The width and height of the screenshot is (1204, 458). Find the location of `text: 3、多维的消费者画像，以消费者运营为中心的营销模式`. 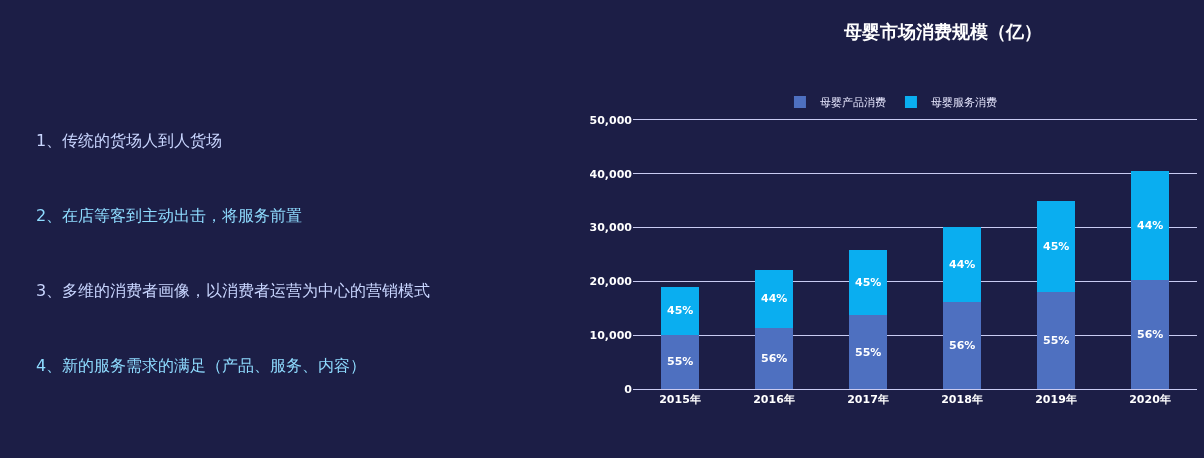

text: 3、多维的消费者画像，以消费者运营为中心的营销模式 is located at coordinates (233, 290).